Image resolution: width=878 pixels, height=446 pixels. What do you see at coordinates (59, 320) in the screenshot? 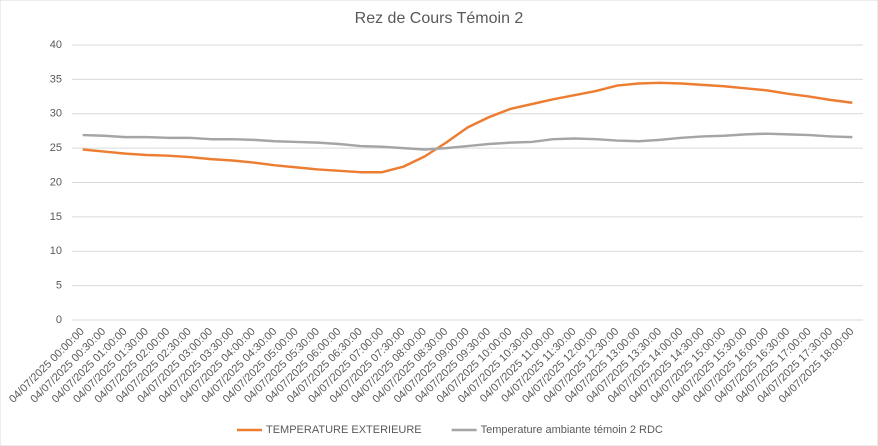
I see `y-tick-label: 0` at bounding box center [59, 320].